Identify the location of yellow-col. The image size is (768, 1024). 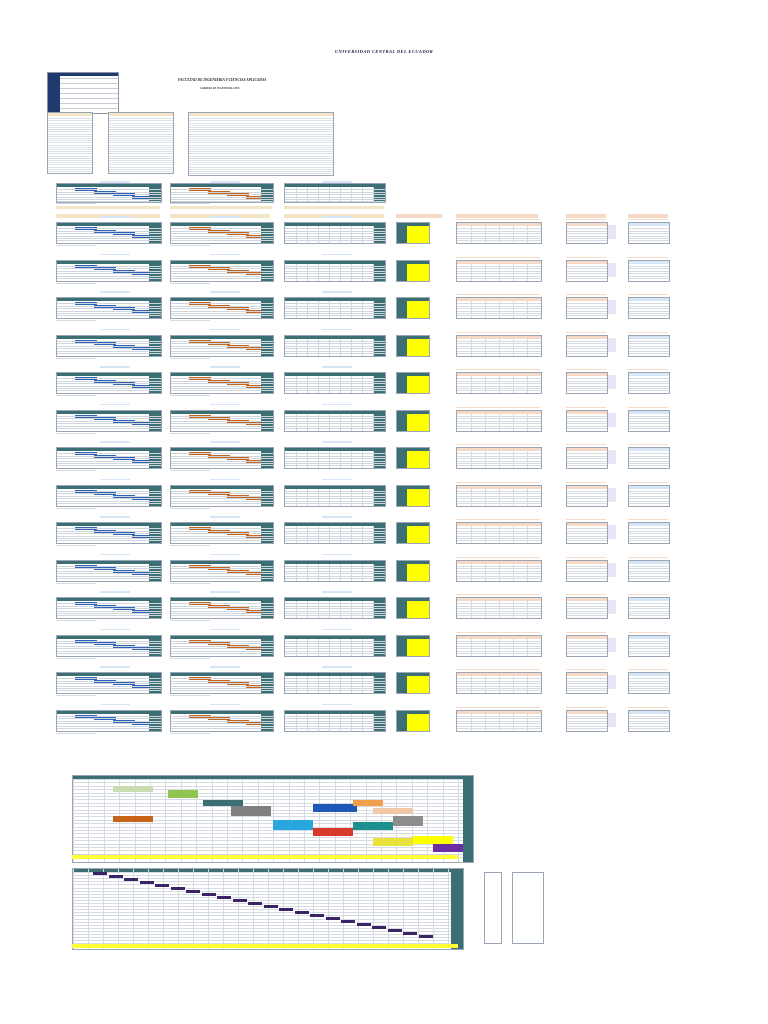
(418, 534).